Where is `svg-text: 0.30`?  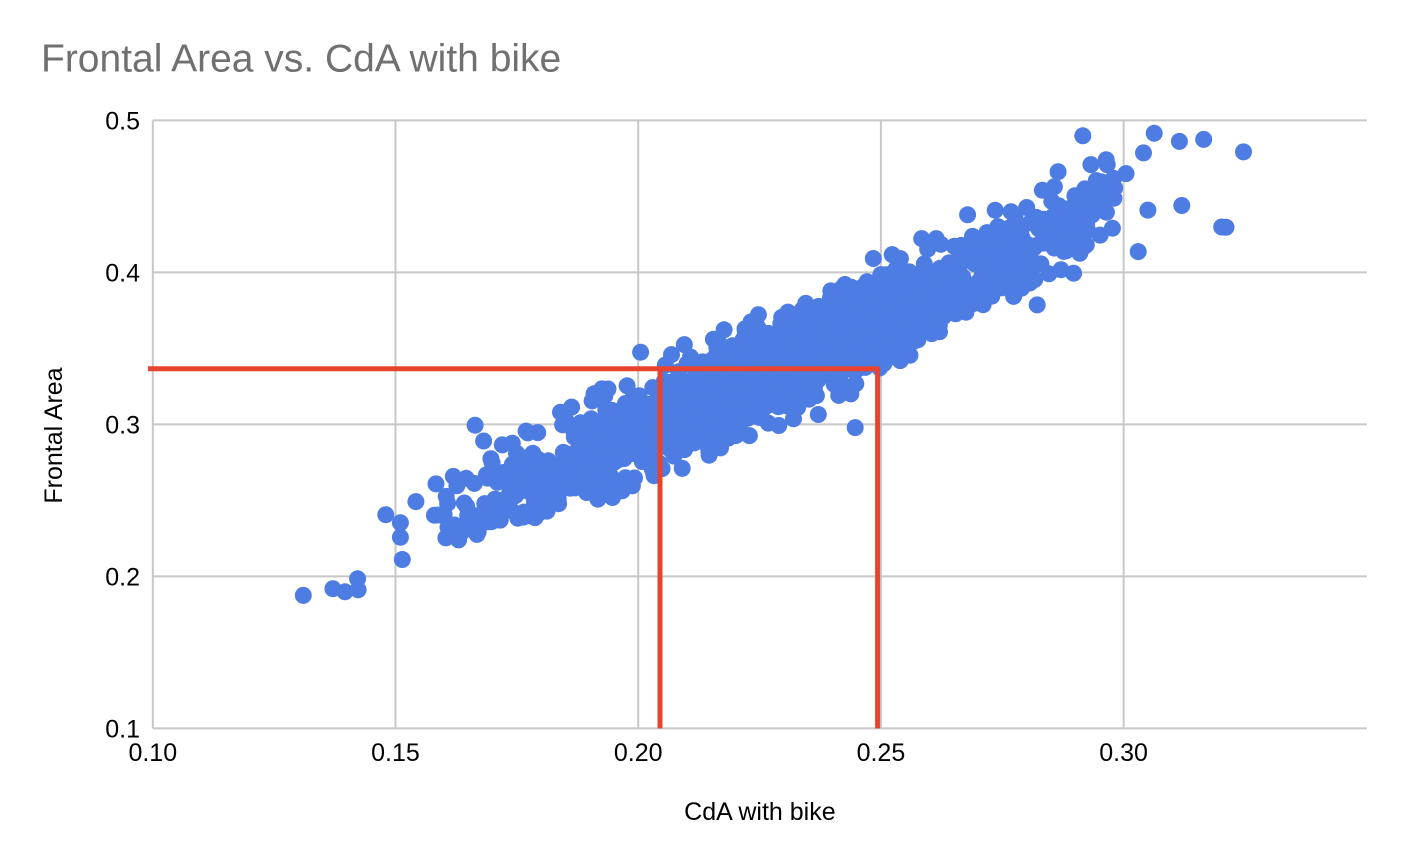 svg-text: 0.30 is located at coordinates (1123, 753).